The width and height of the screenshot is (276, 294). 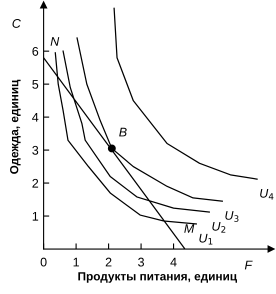 What do you see at coordinates (173, 262) in the screenshot?
I see `x-tick-label: 4` at bounding box center [173, 262].